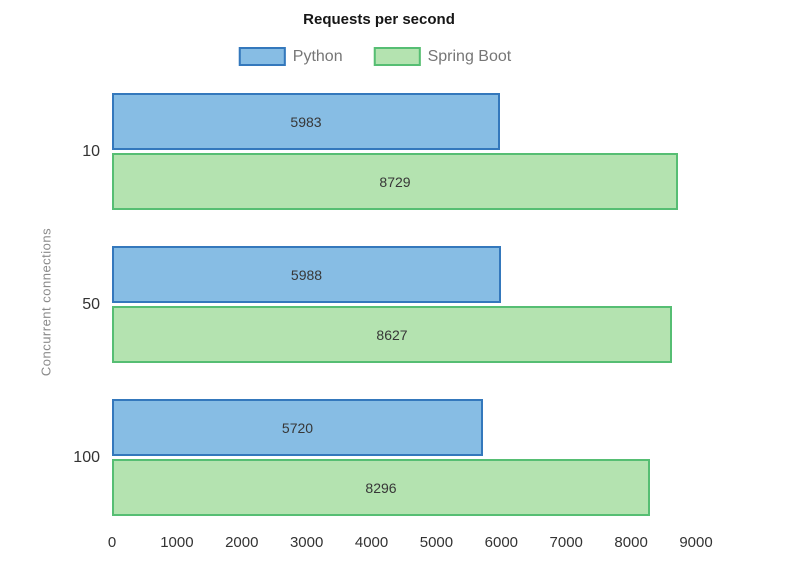  What do you see at coordinates (242, 542) in the screenshot?
I see `x-tick-label: 2000` at bounding box center [242, 542].